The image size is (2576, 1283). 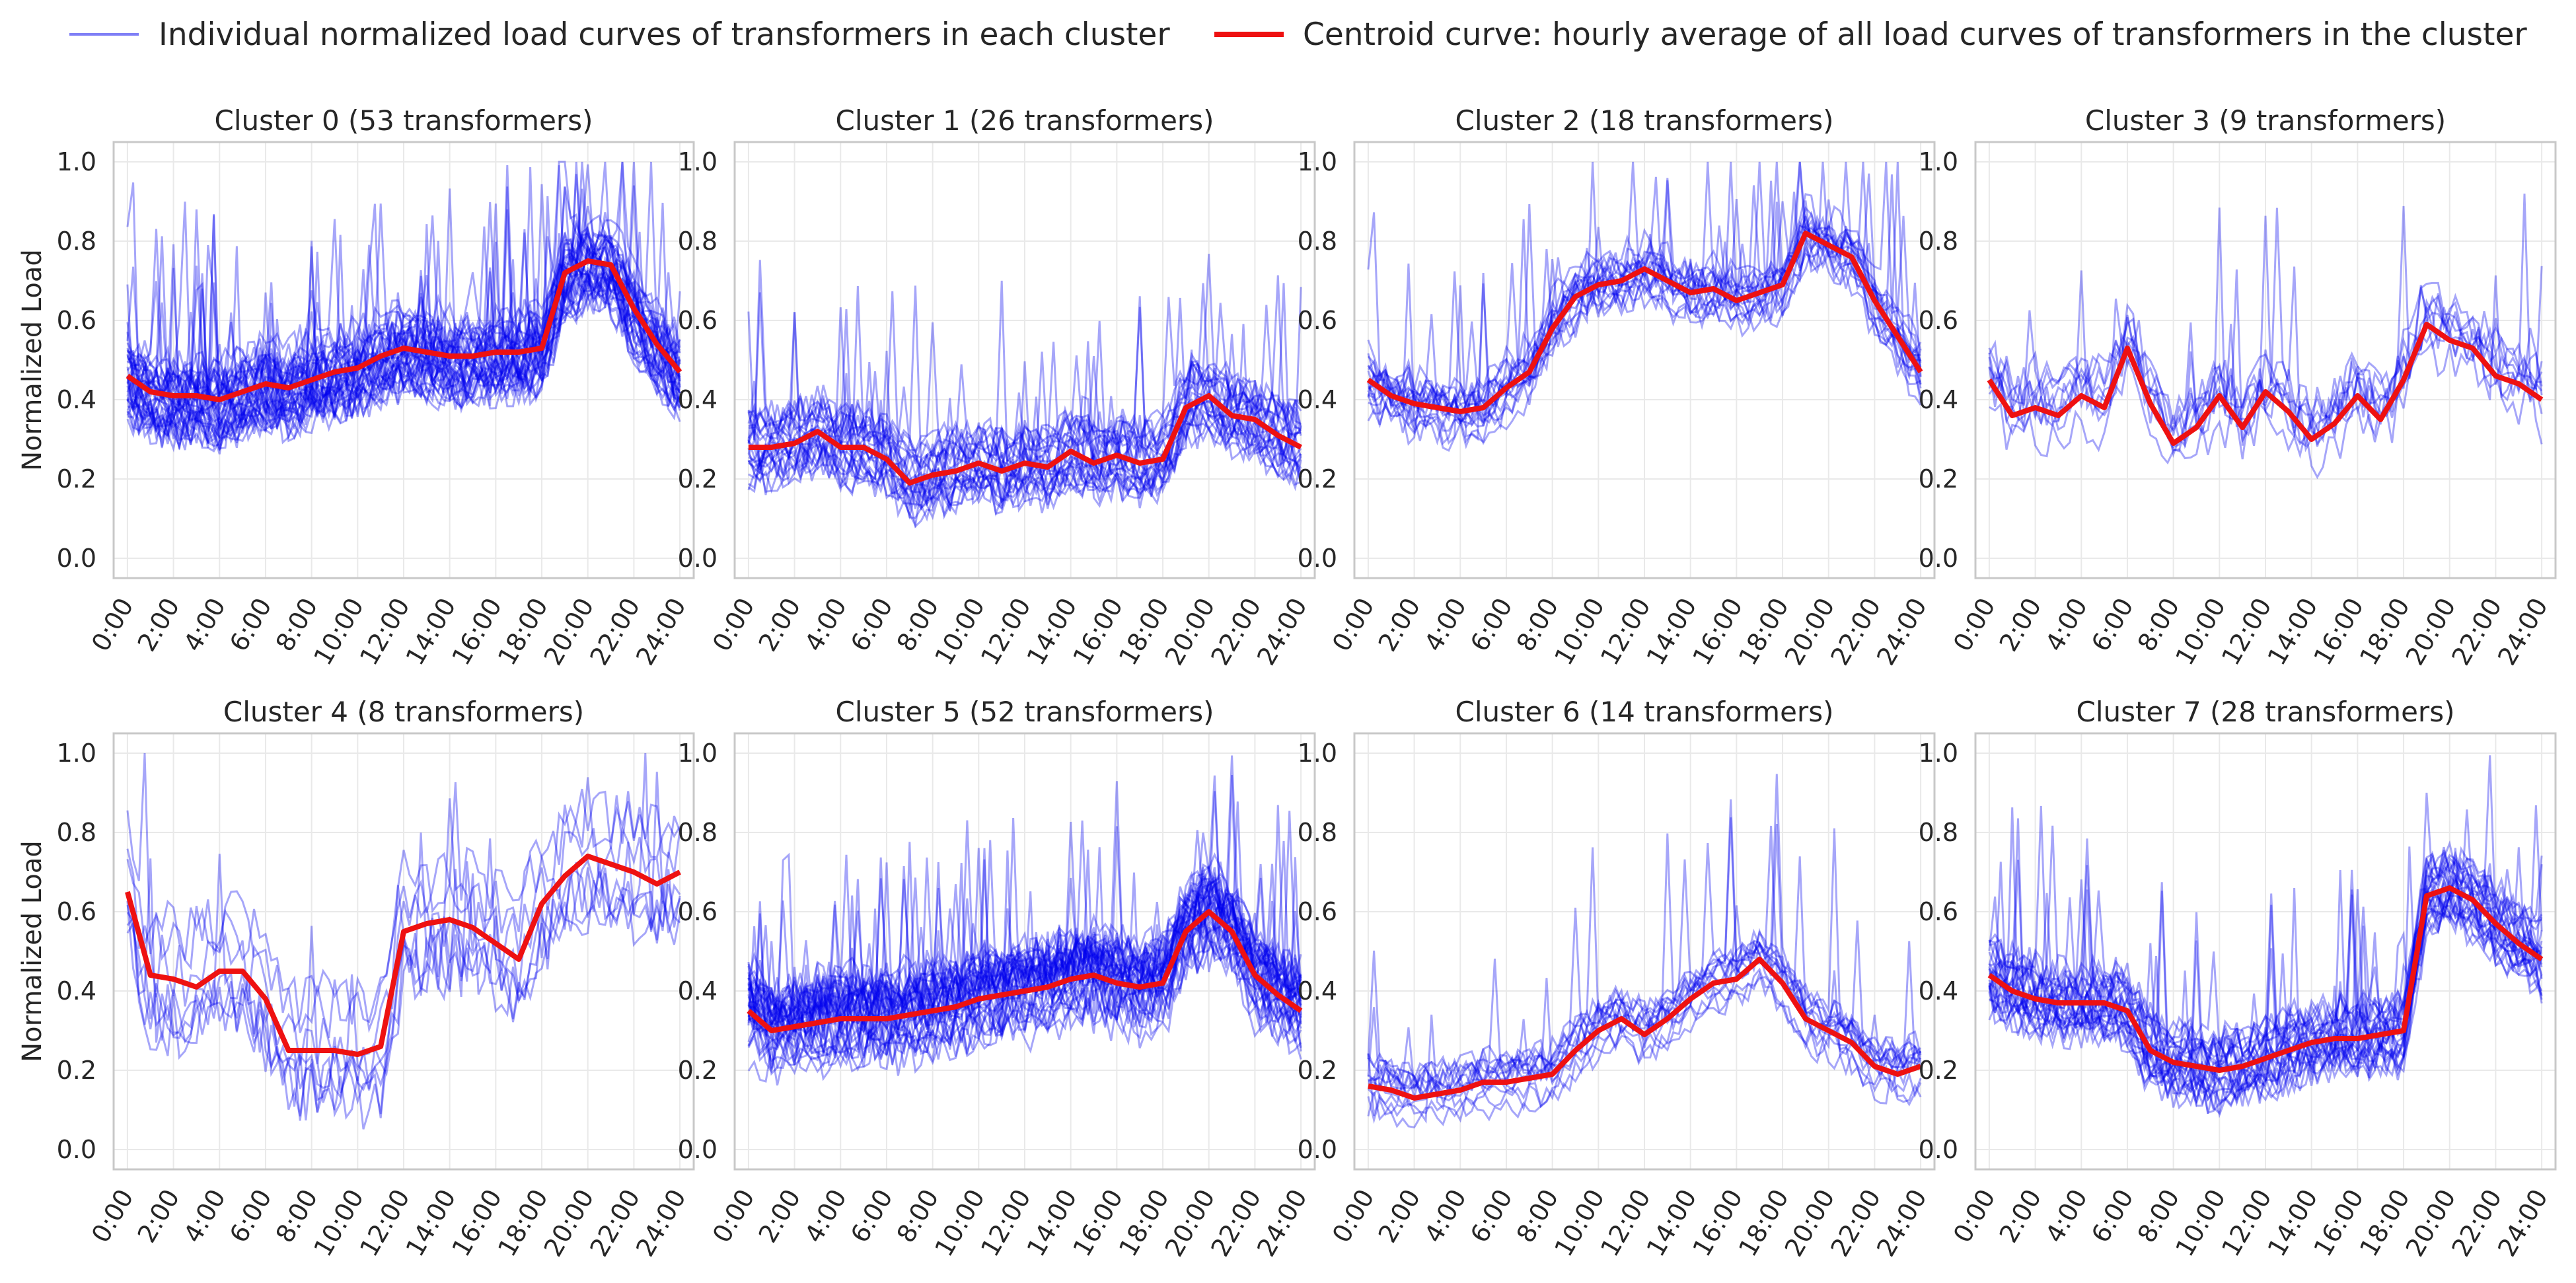 I want to click on panel-title: Cluster 3 (9 transformers), so click(x=2265, y=120).